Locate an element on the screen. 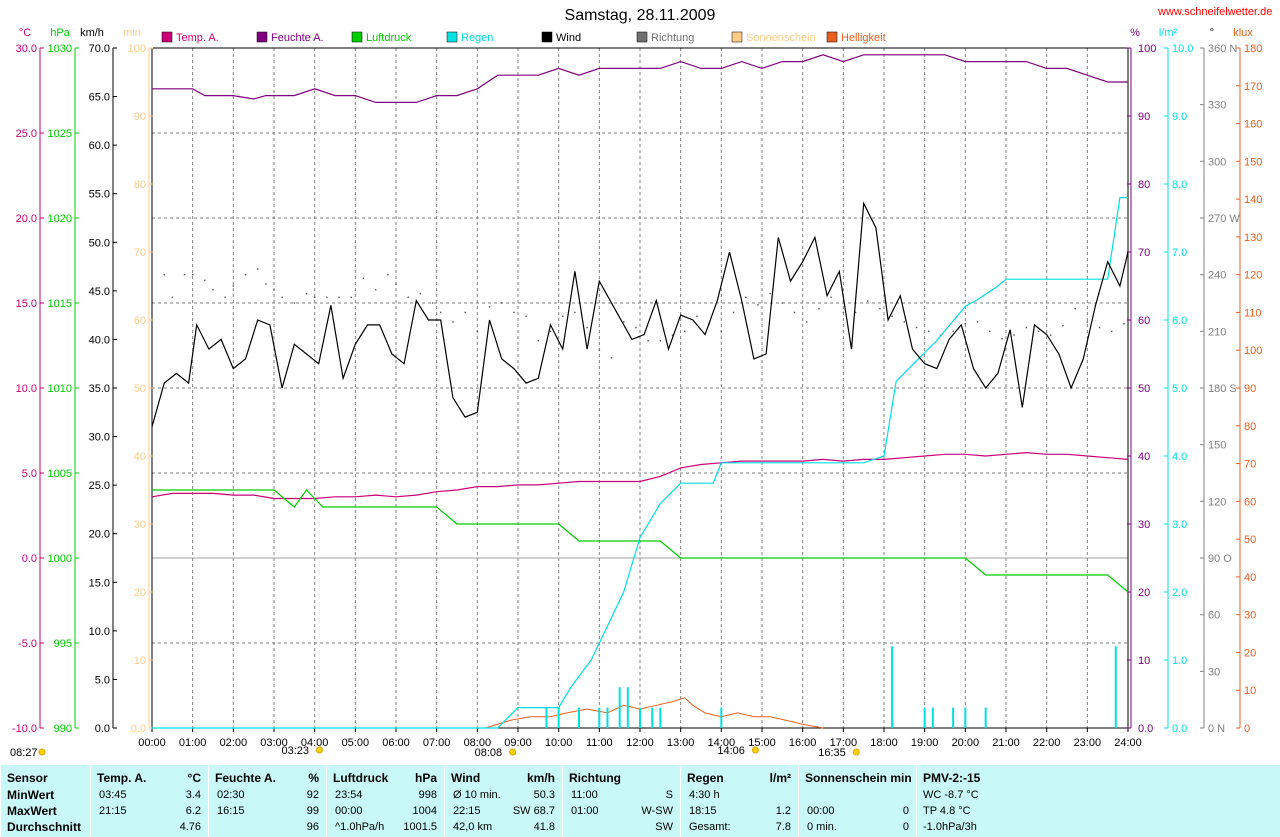 The width and height of the screenshot is (1280, 837). stats-cell-time: ^1.0hPa/h is located at coordinates (360, 827).